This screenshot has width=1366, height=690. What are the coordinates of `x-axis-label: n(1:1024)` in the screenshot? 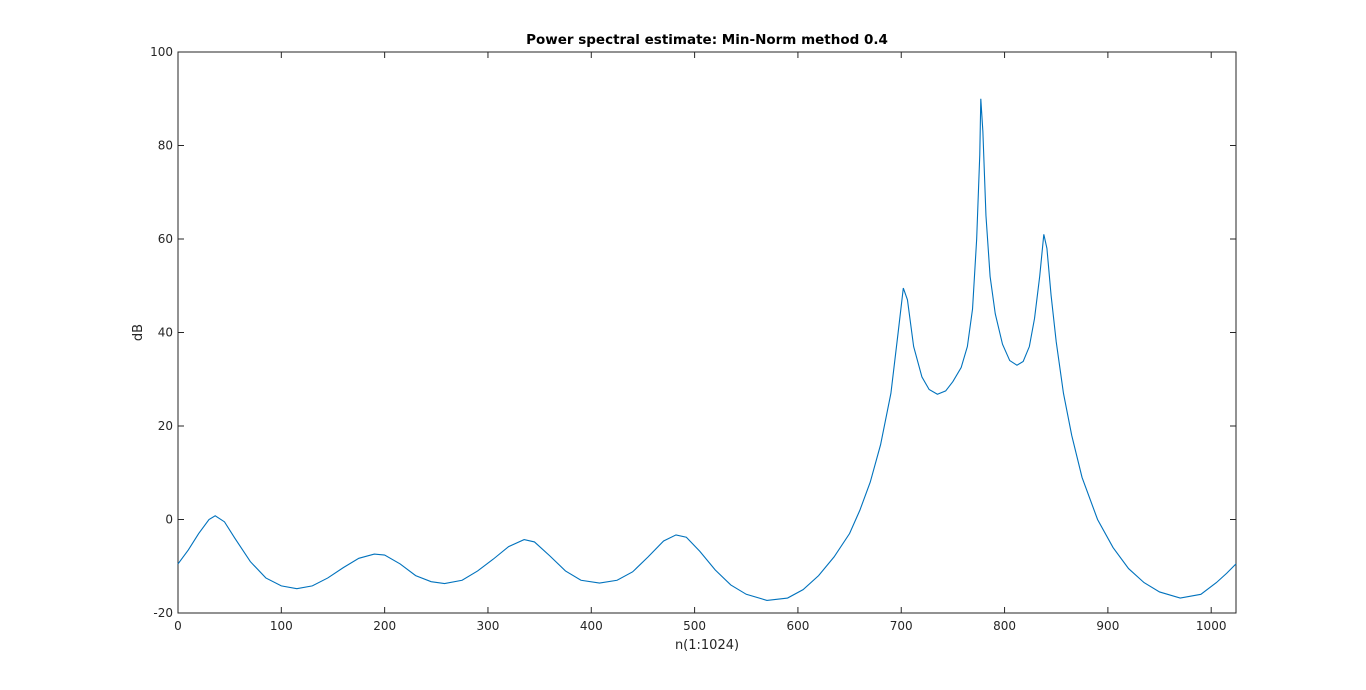 It's located at (707, 645).